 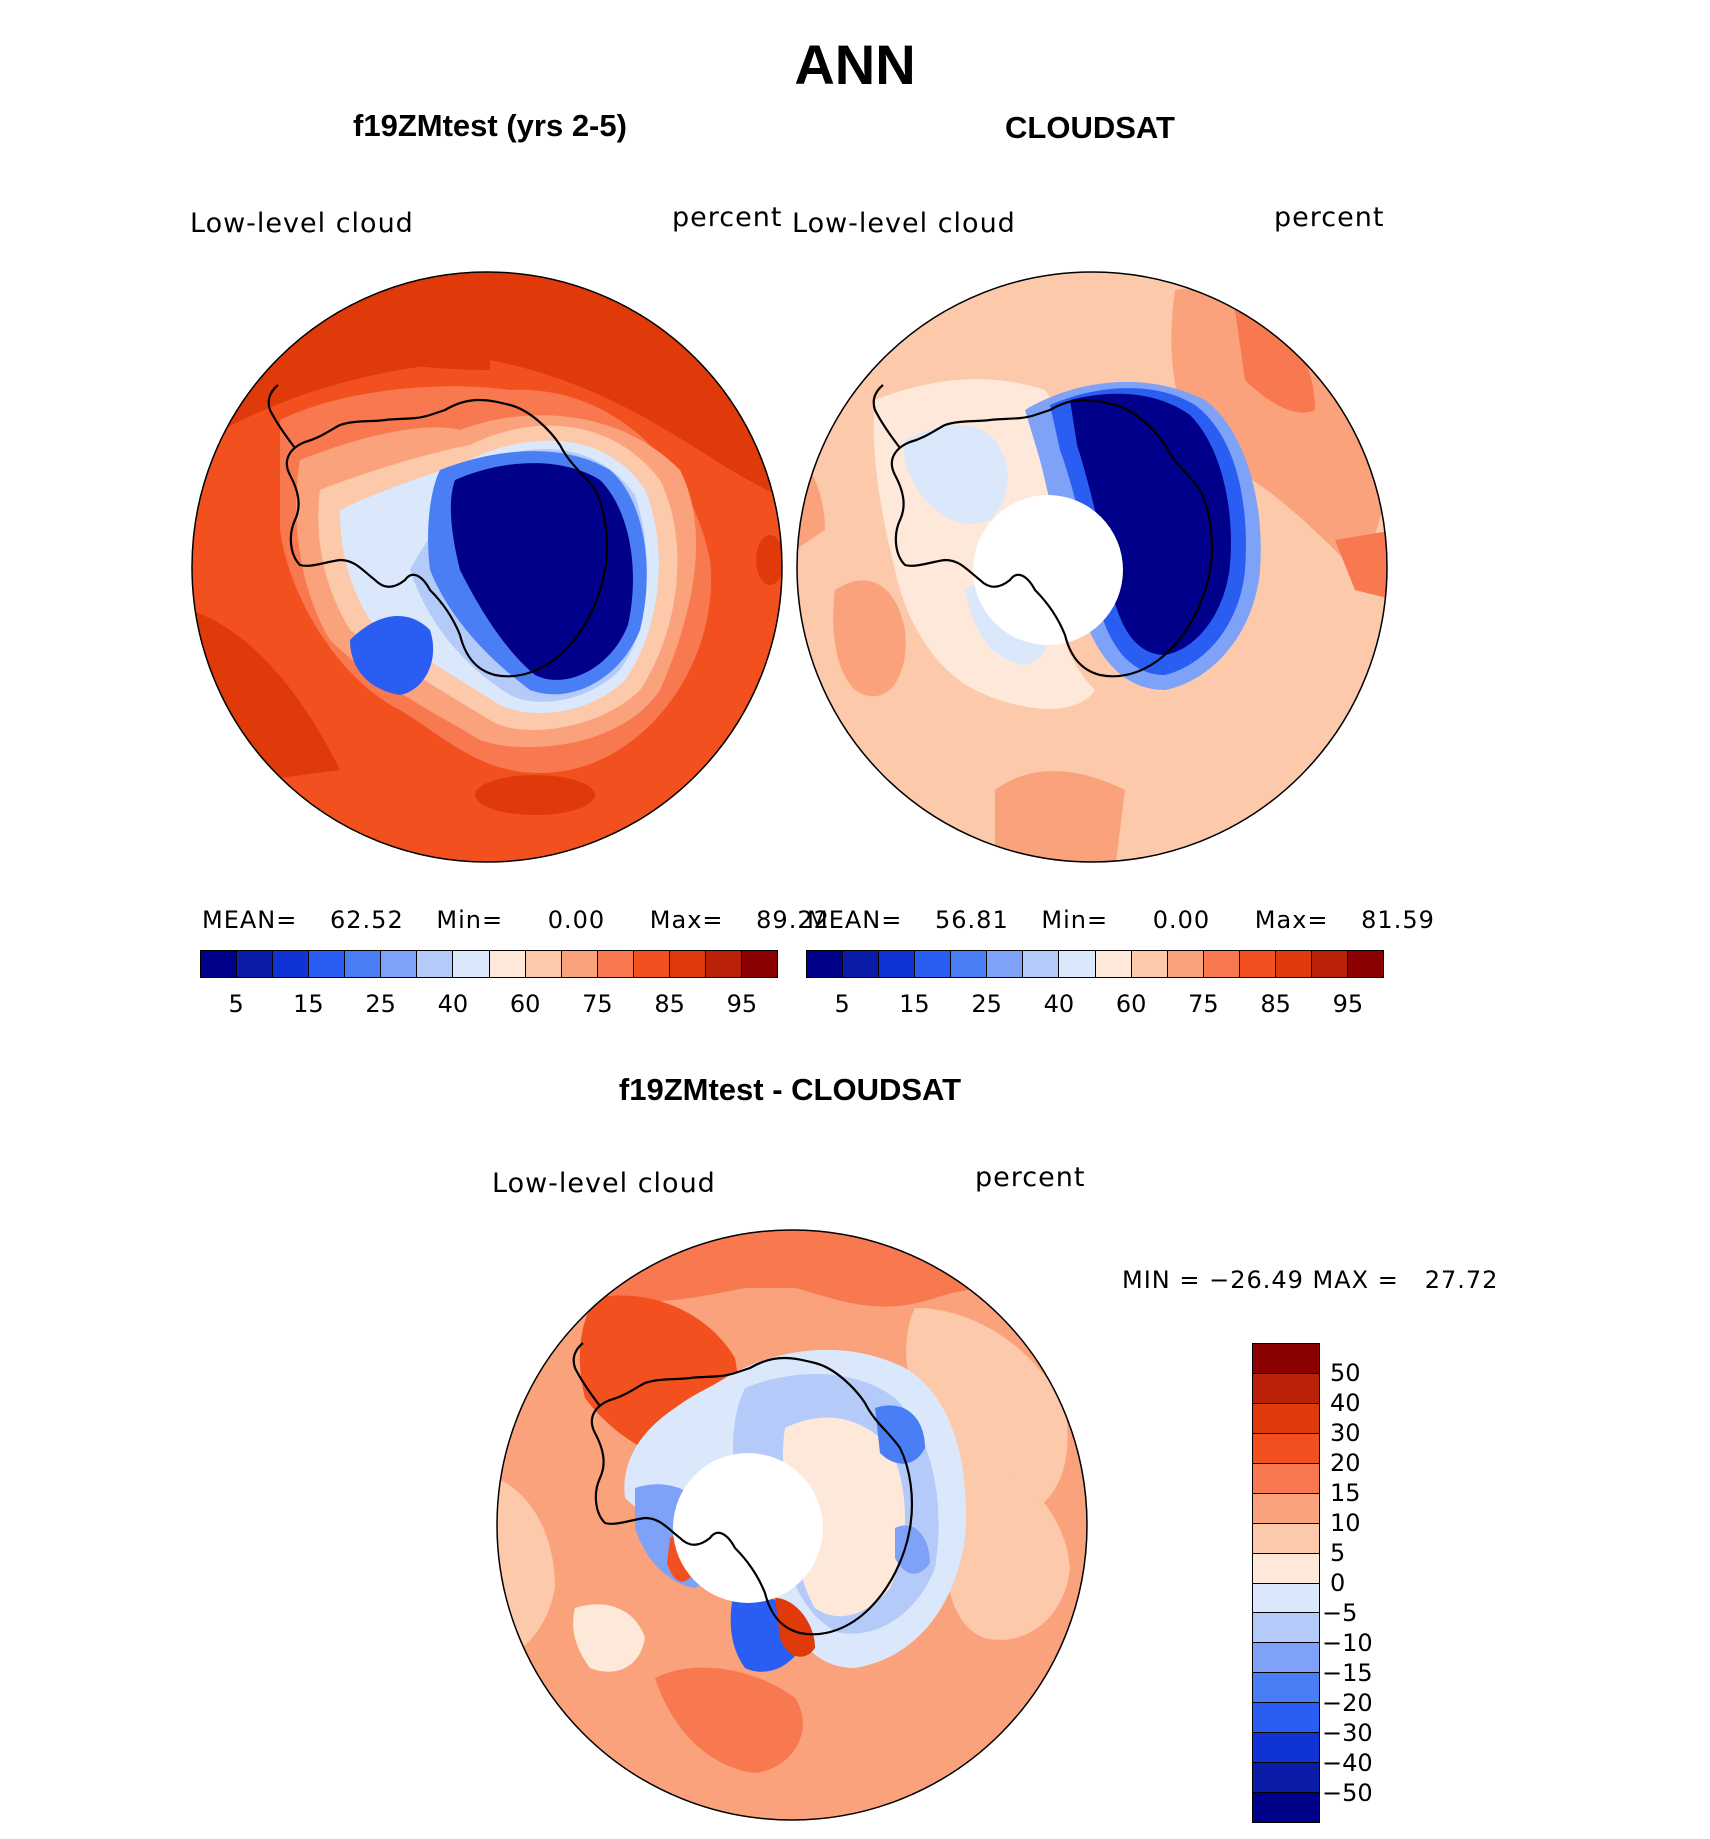 I want to click on diff-colorbar-tick-label: −5, so click(x=1340, y=1613).